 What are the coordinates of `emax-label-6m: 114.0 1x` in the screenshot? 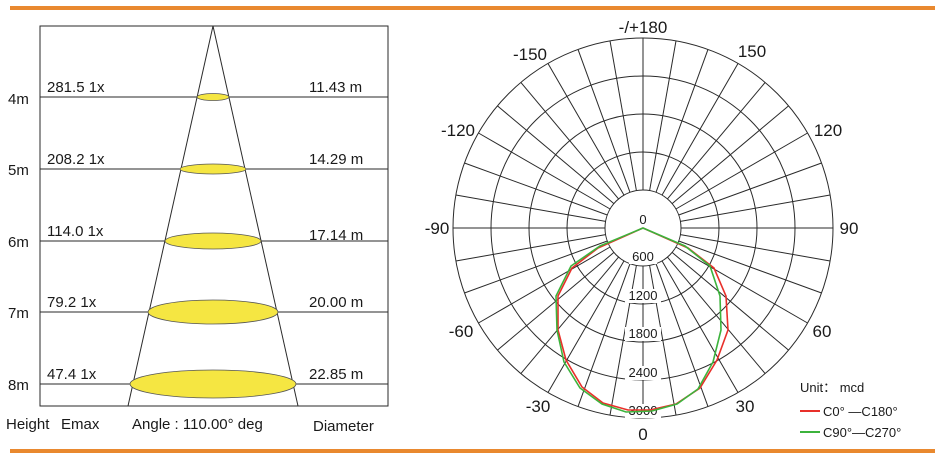 It's located at (75, 231).